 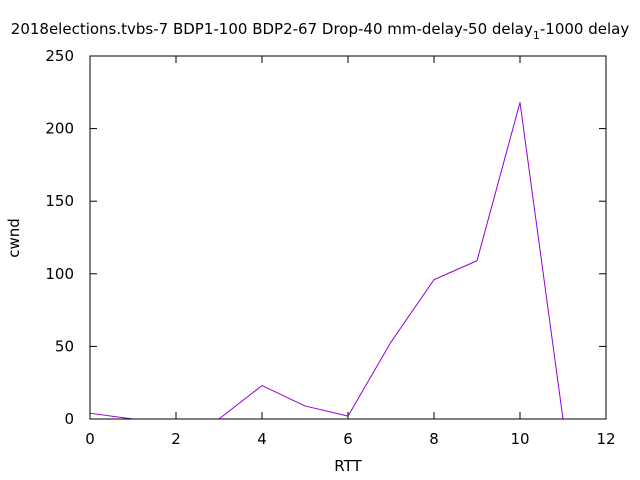 I want to click on chart-title-subscript: 1, so click(x=536, y=35).